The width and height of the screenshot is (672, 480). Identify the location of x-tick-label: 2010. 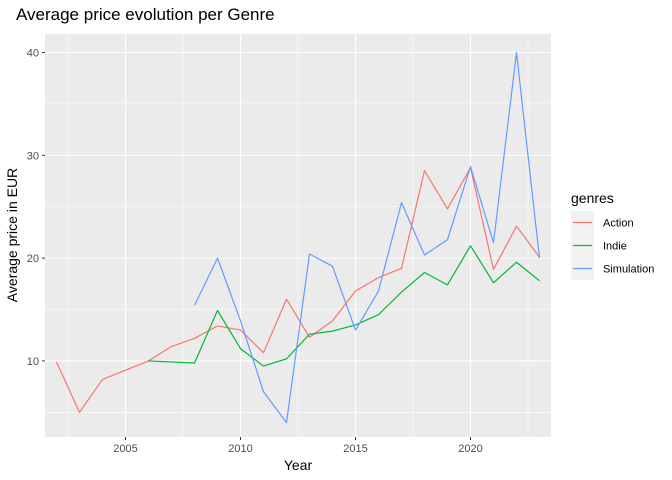
(240, 449).